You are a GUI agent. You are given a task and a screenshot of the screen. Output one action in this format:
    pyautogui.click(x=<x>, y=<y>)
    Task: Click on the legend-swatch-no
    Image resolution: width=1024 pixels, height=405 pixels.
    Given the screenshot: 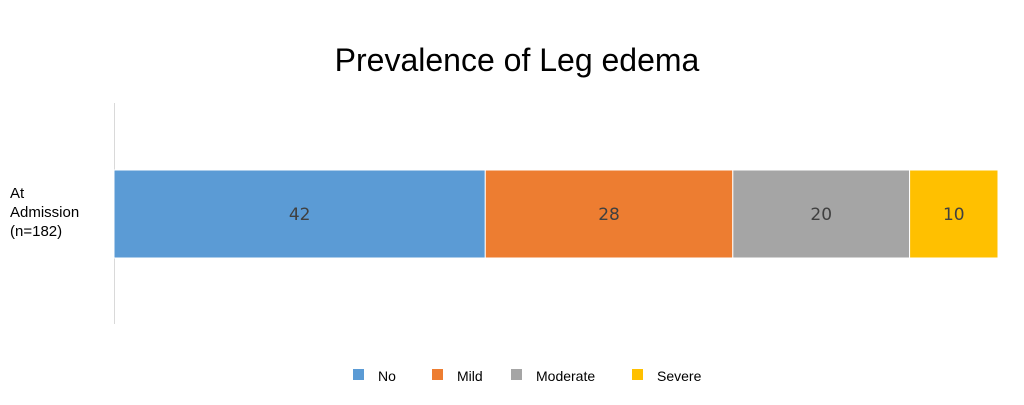 What is the action you would take?
    pyautogui.click(x=358, y=374)
    